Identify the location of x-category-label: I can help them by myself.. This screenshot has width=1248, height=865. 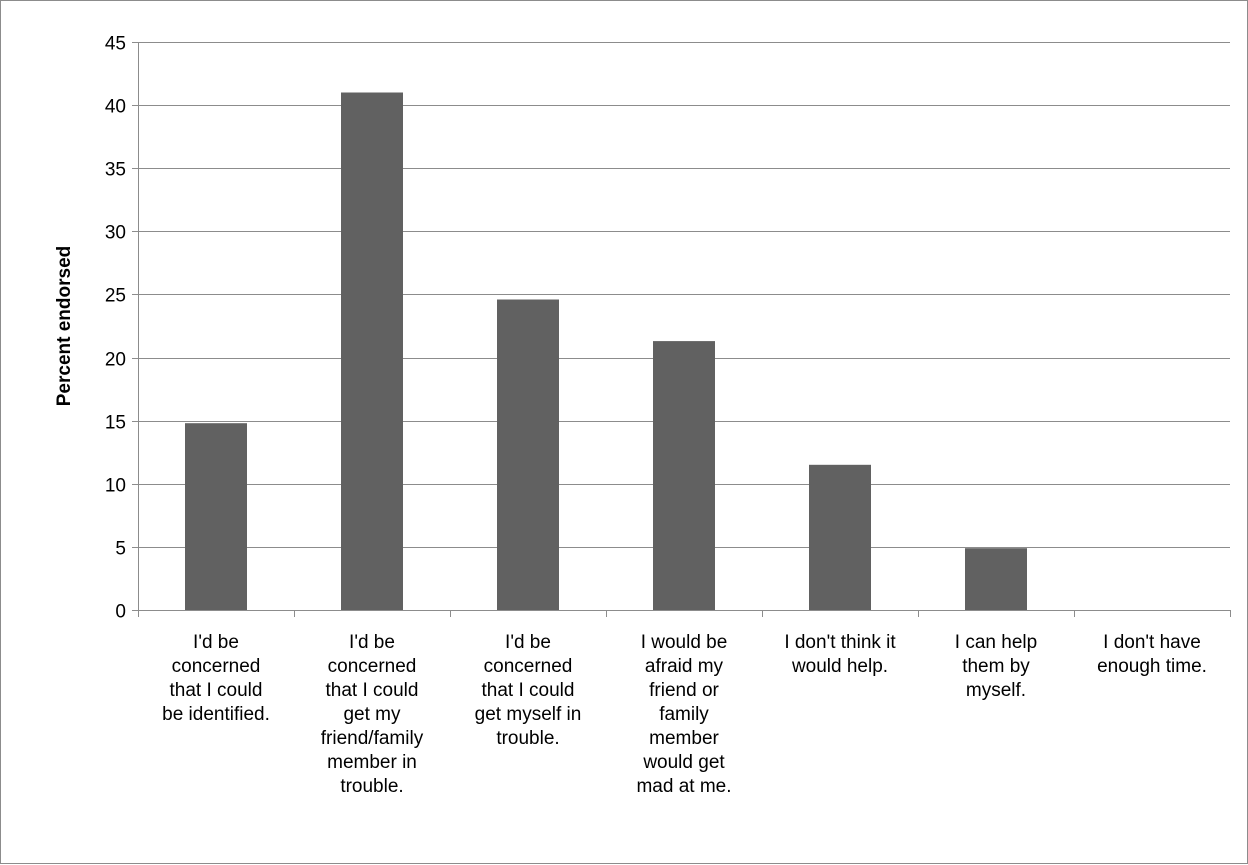
(996, 666).